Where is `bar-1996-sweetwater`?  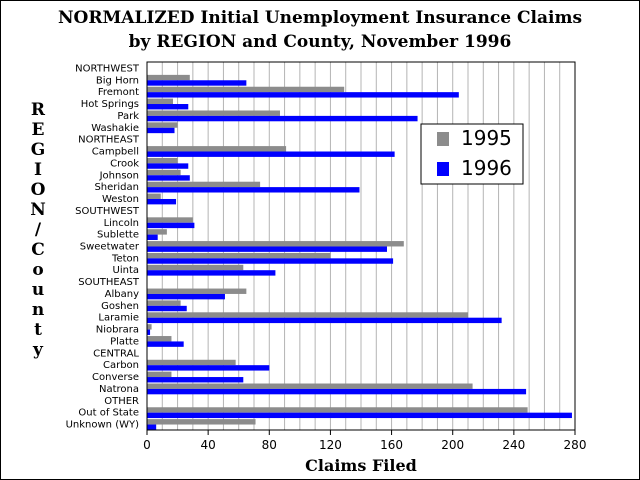
bar-1996-sweetwater is located at coordinates (267, 249).